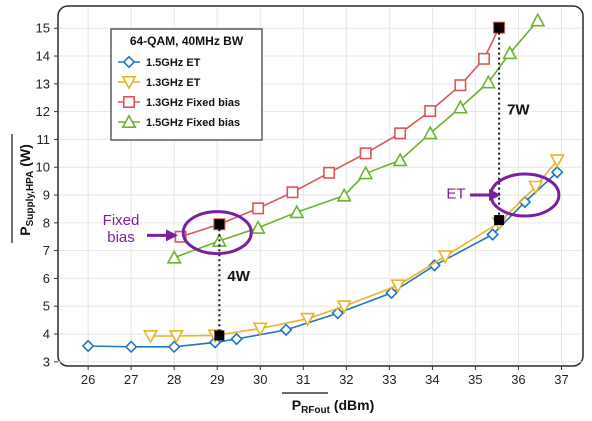 The width and height of the screenshot is (592, 421). I want to click on et-arrow-head, so click(495, 195).